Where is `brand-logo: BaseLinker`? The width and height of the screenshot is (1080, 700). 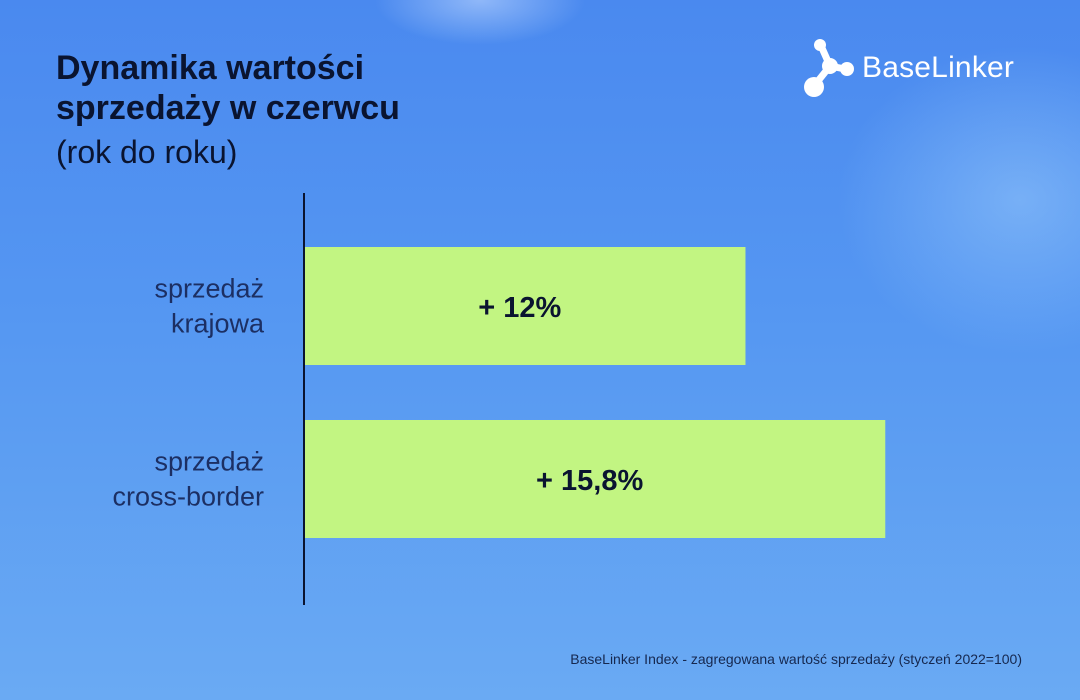
brand-logo: BaseLinker is located at coordinates (925, 68).